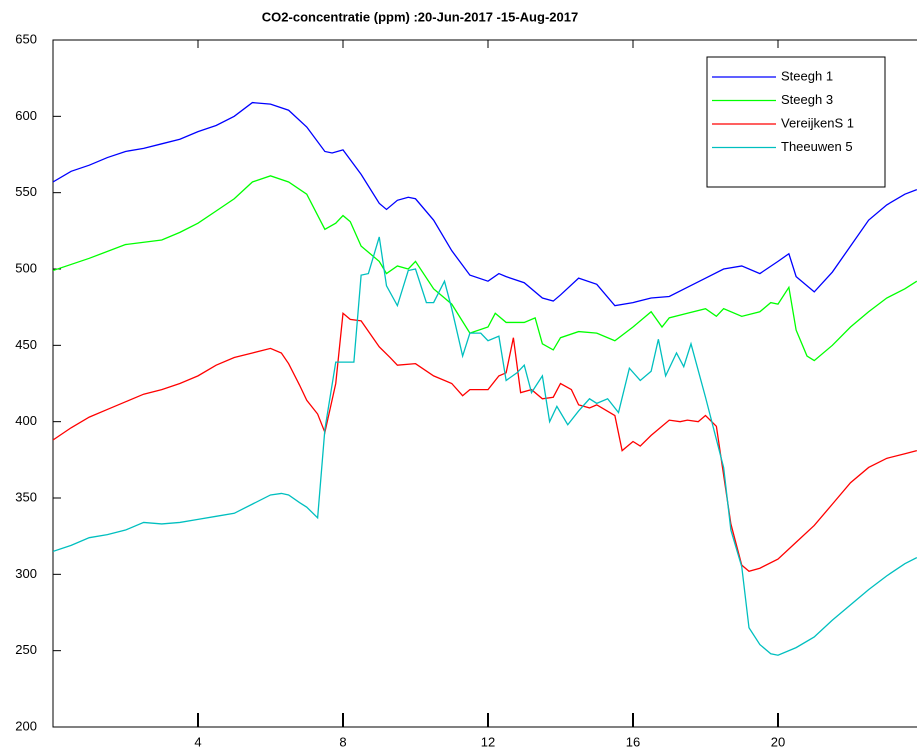 The width and height of the screenshot is (917, 753). I want to click on y-tick-label: 400, so click(26, 420).